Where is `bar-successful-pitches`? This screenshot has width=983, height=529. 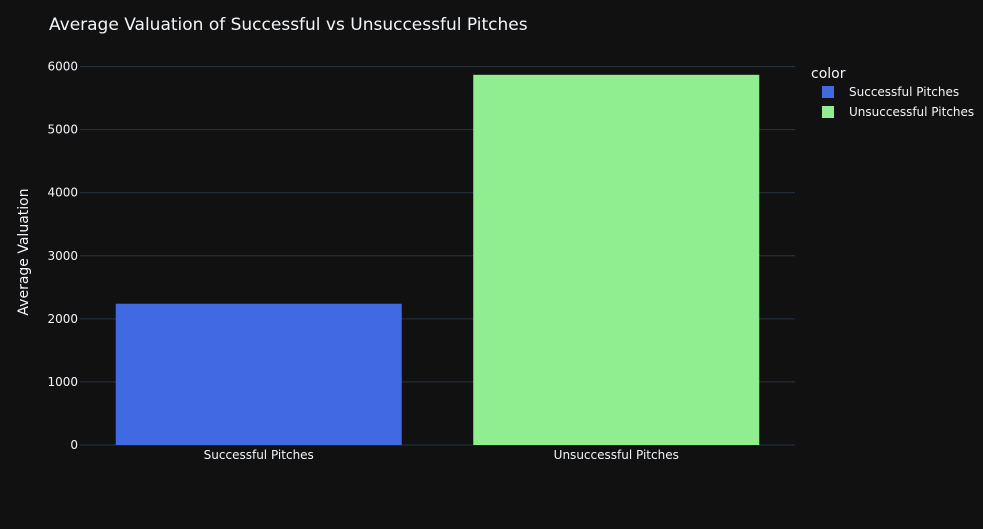 bar-successful-pitches is located at coordinates (258, 374).